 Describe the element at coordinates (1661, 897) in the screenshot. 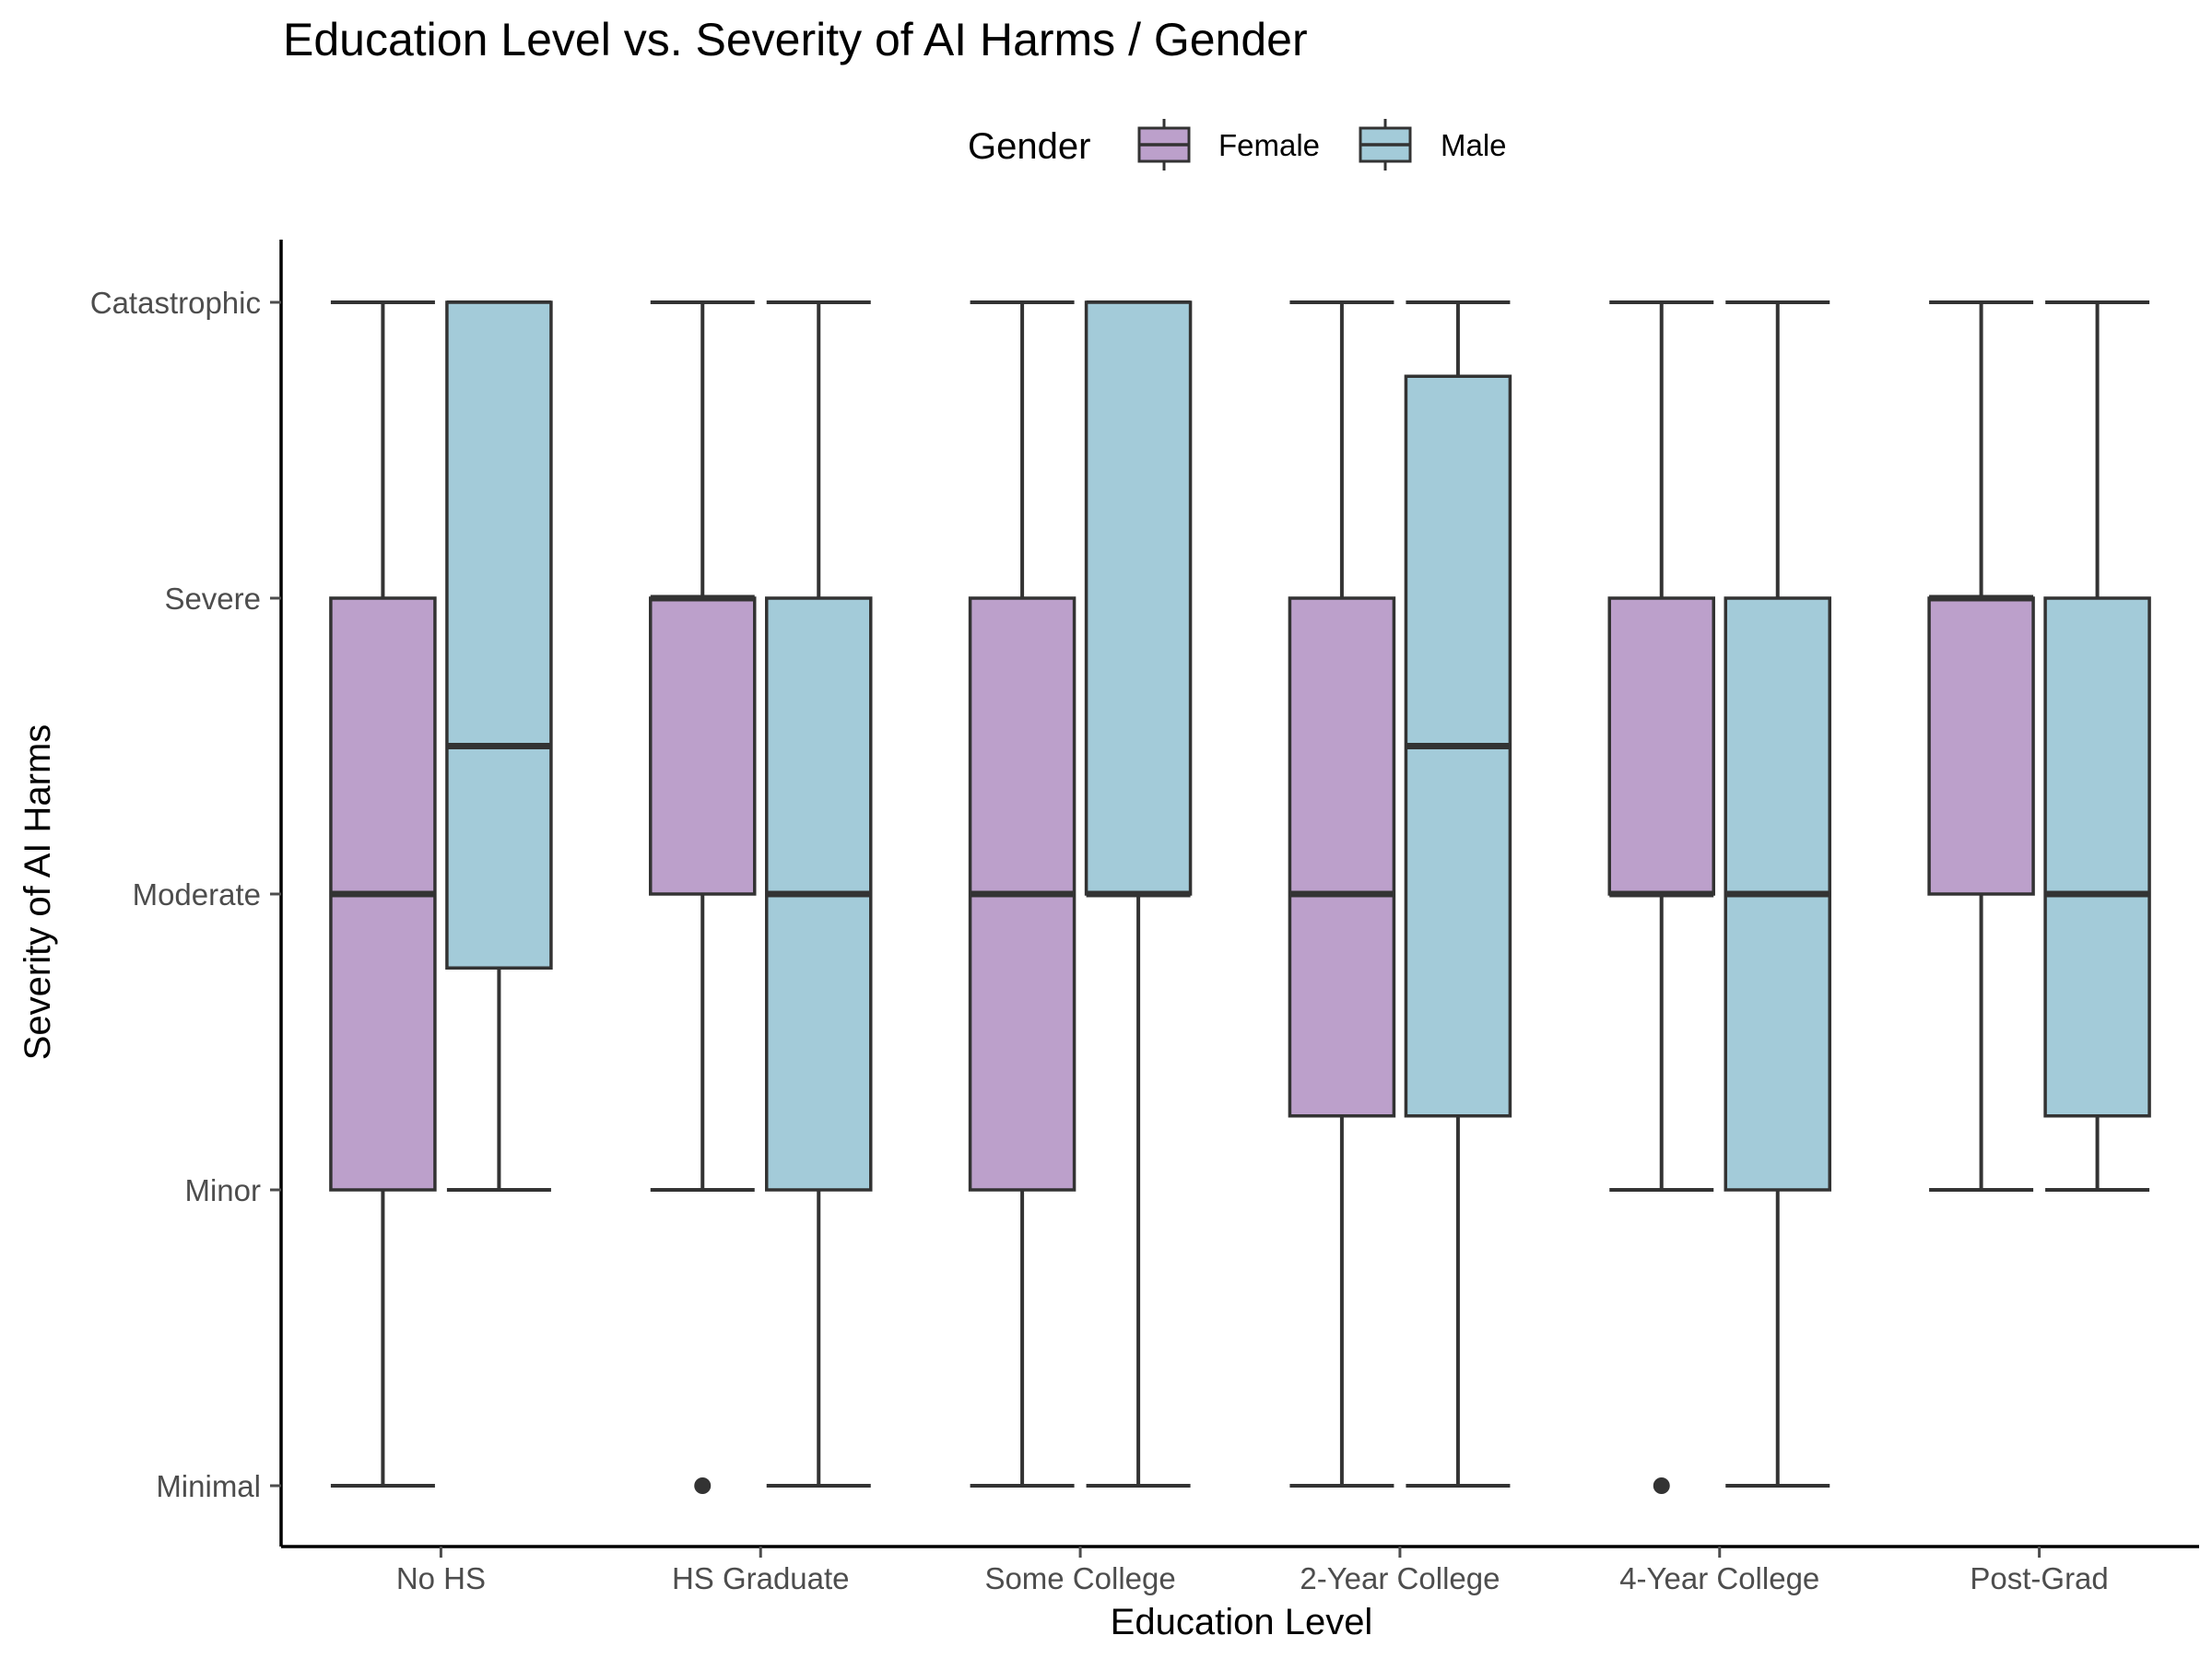

I see `box-4-year-college-female` at that location.